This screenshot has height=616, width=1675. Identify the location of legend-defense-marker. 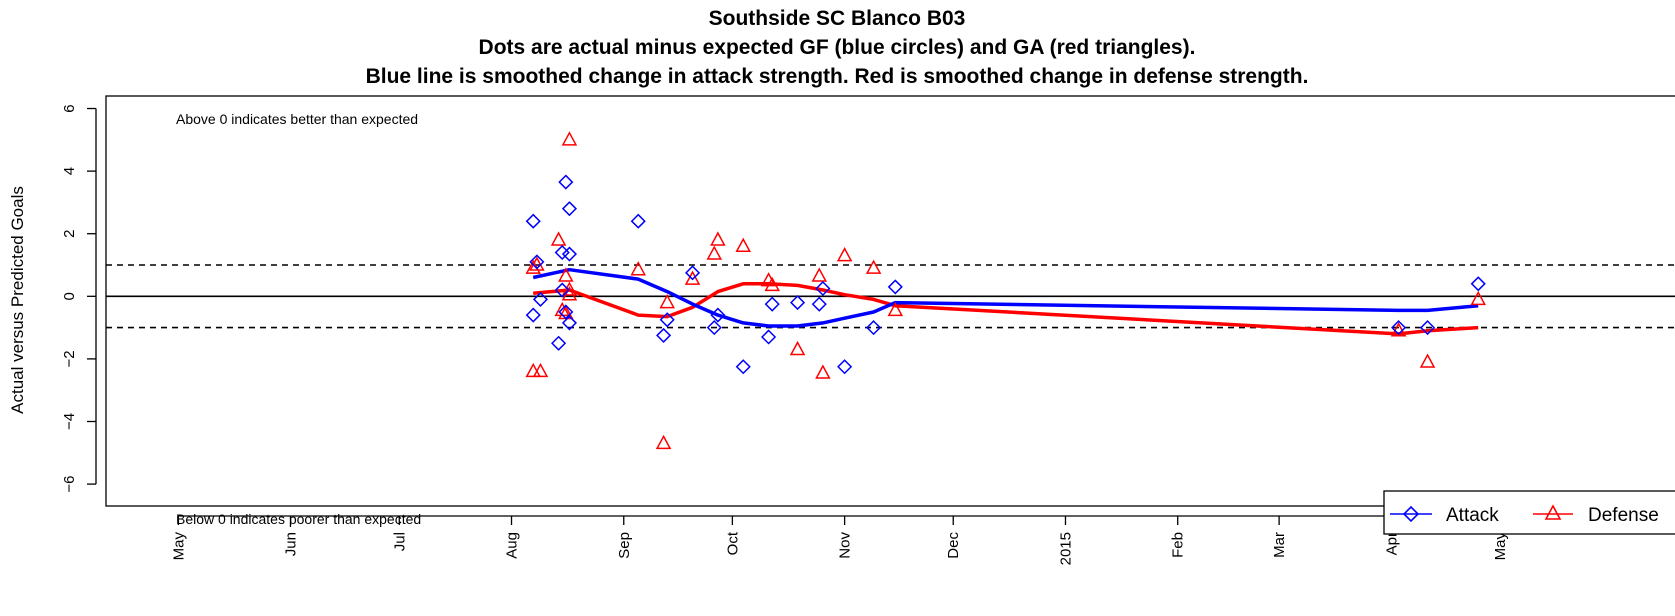
(1553, 512).